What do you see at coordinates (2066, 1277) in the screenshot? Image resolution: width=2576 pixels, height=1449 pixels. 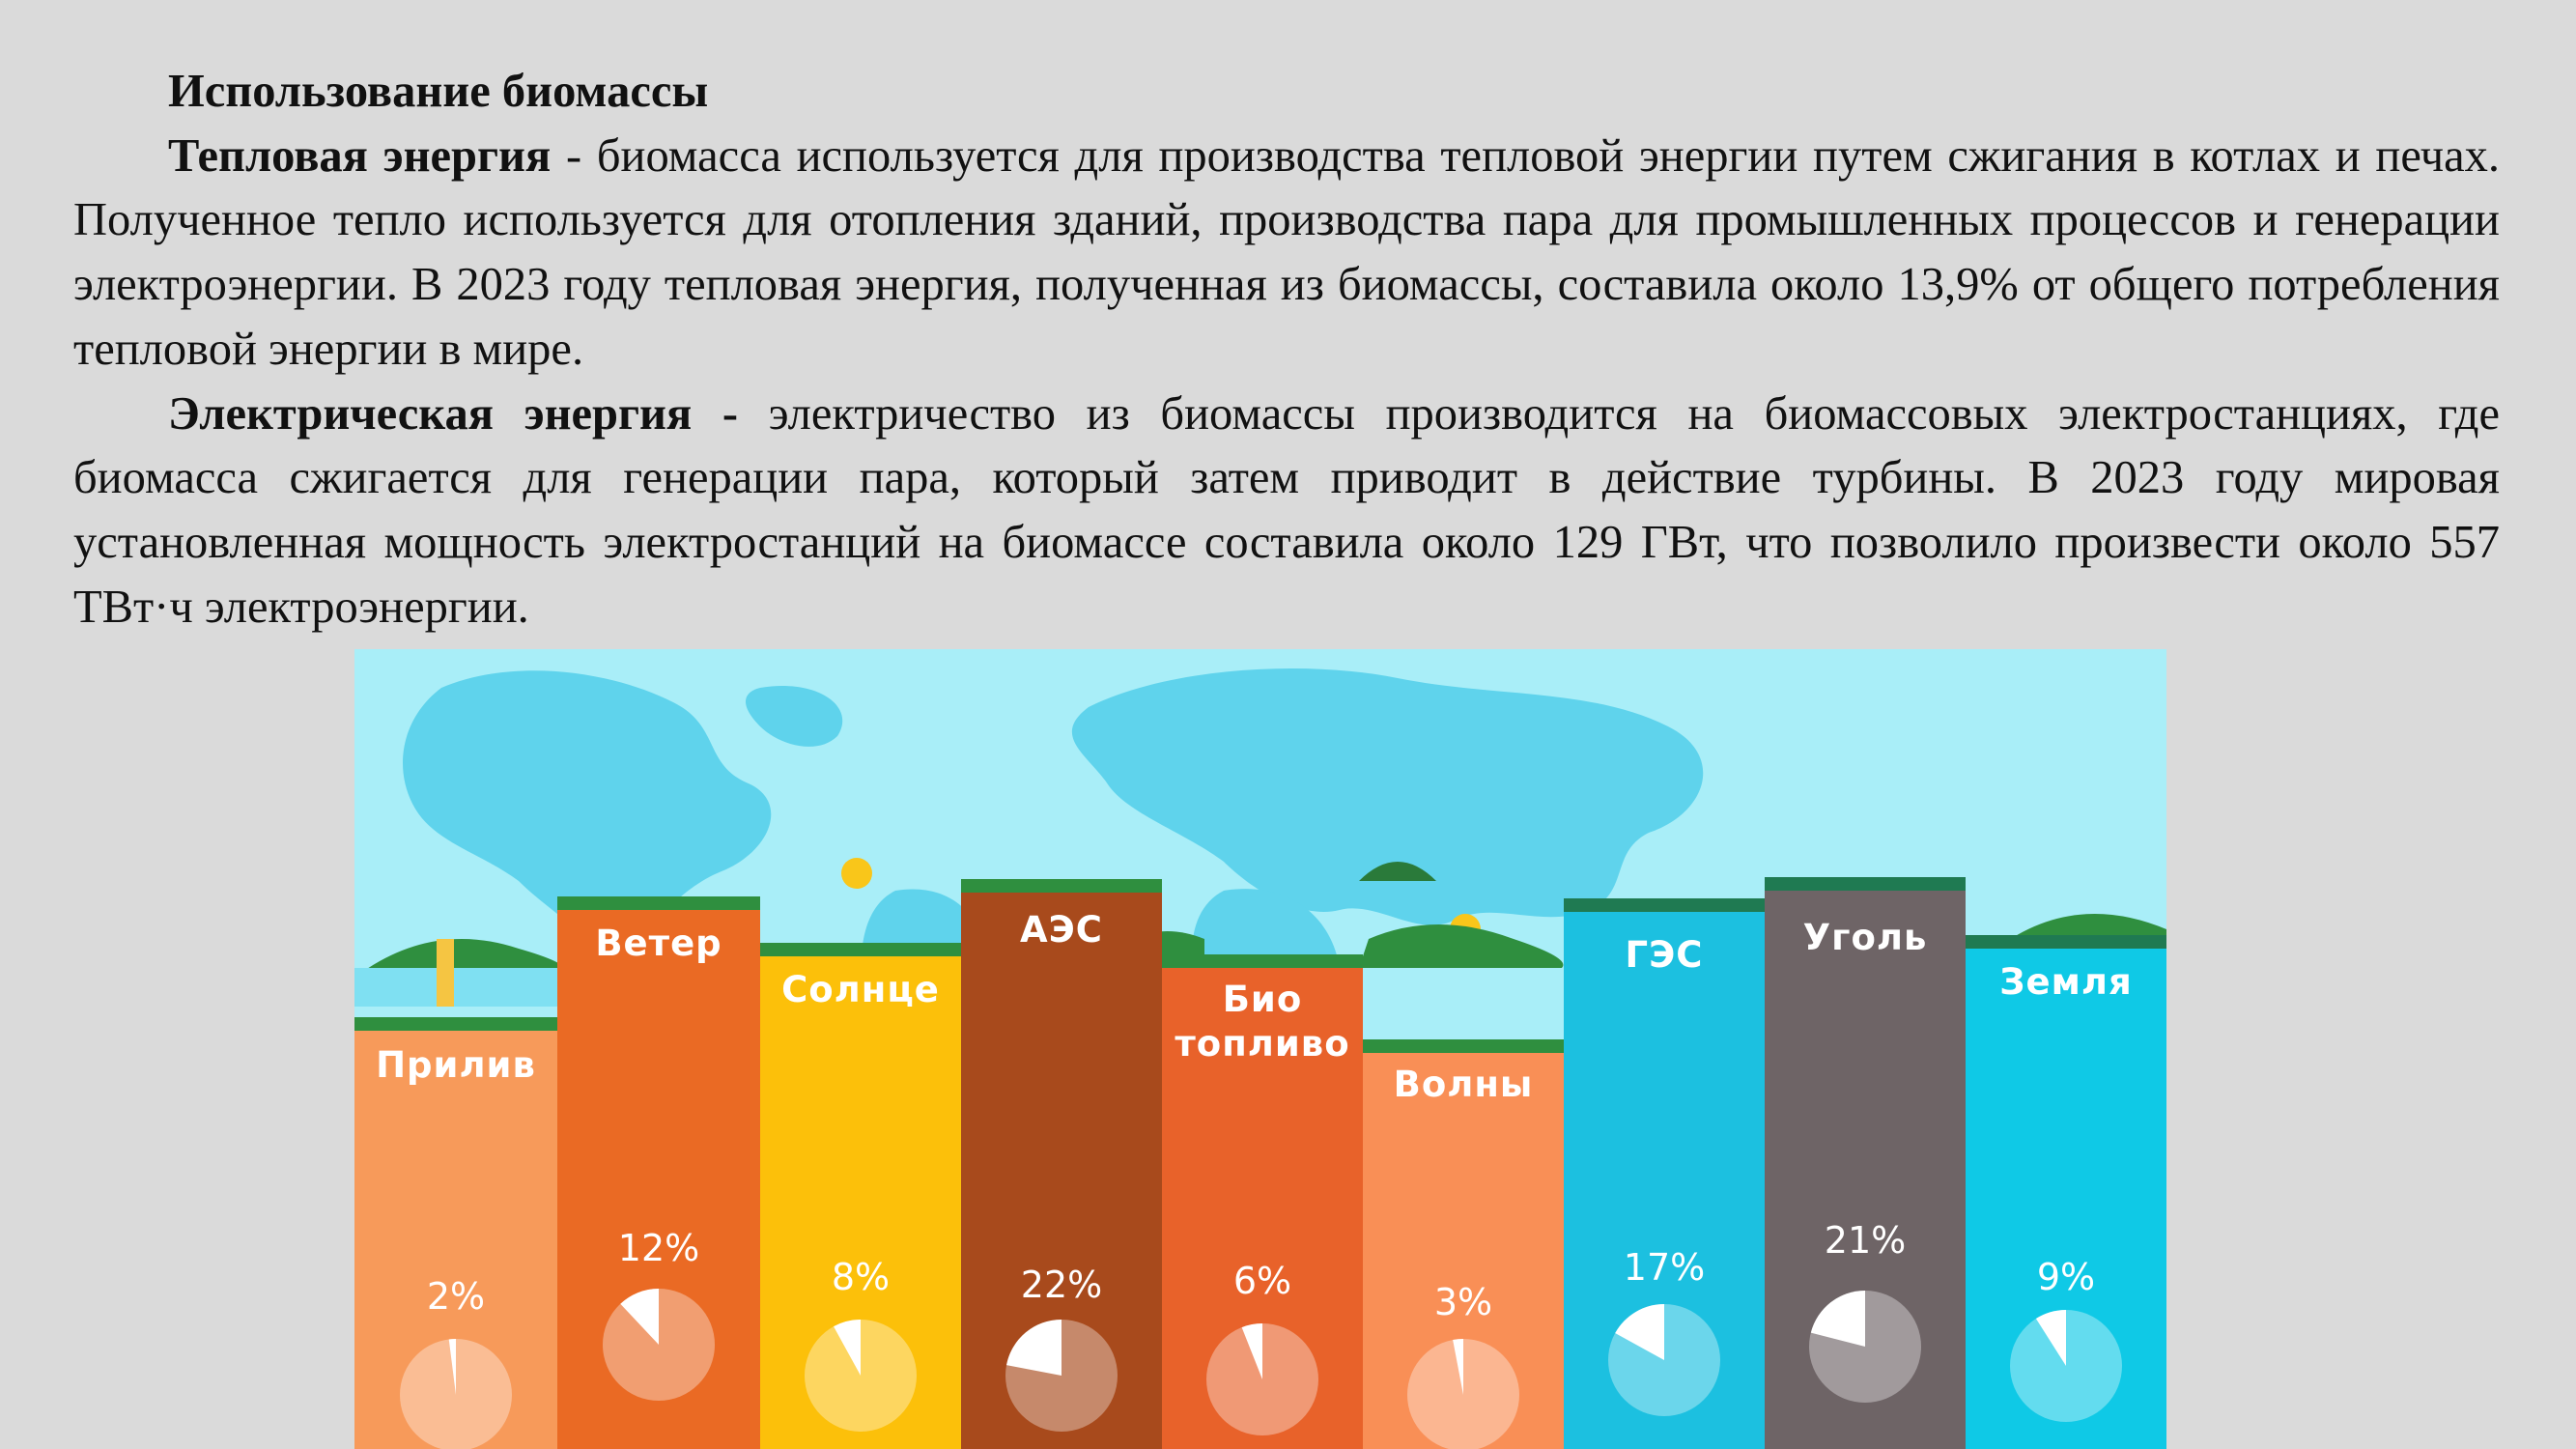 I see `percent-geothermal: 9%` at bounding box center [2066, 1277].